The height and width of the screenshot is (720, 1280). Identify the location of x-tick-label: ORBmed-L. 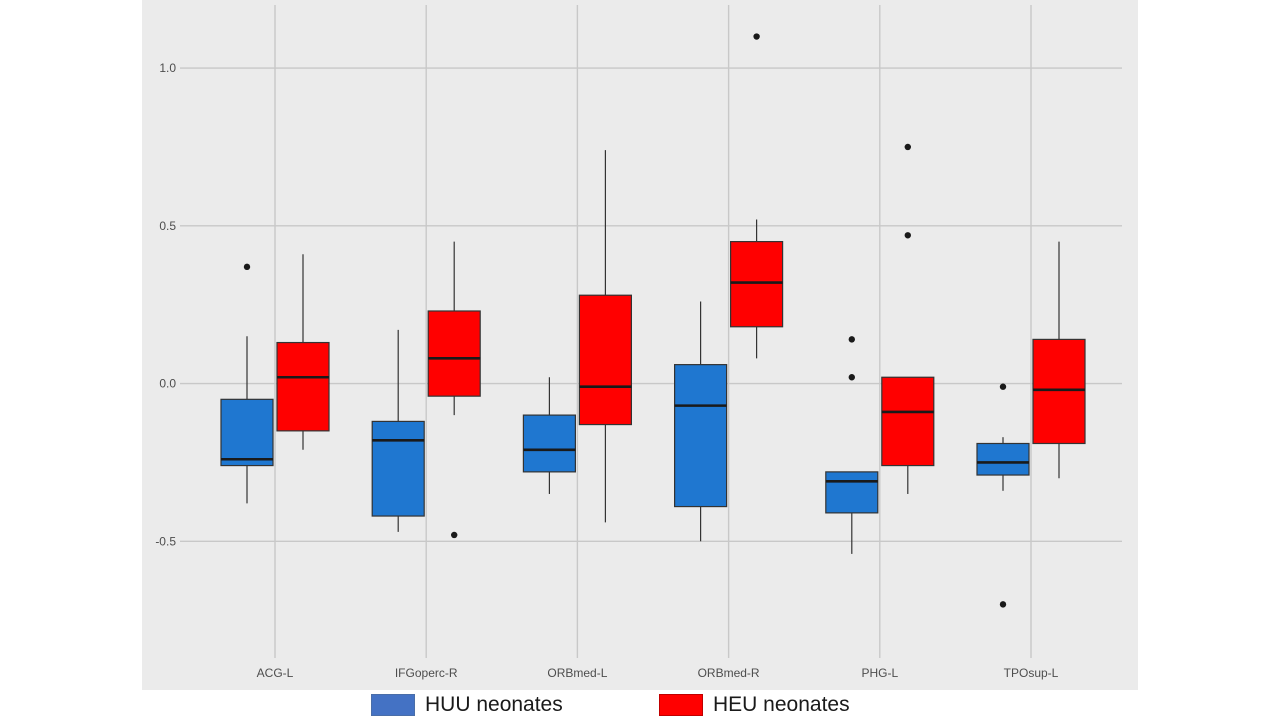
(577, 673).